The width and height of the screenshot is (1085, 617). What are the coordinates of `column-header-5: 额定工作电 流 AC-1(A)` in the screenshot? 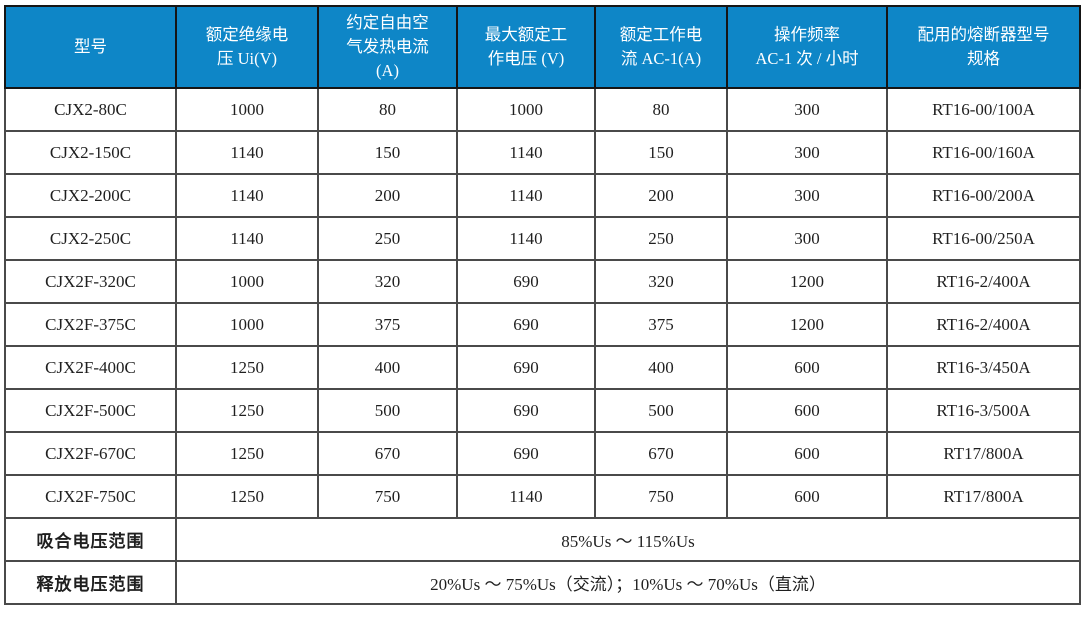 It's located at (661, 47).